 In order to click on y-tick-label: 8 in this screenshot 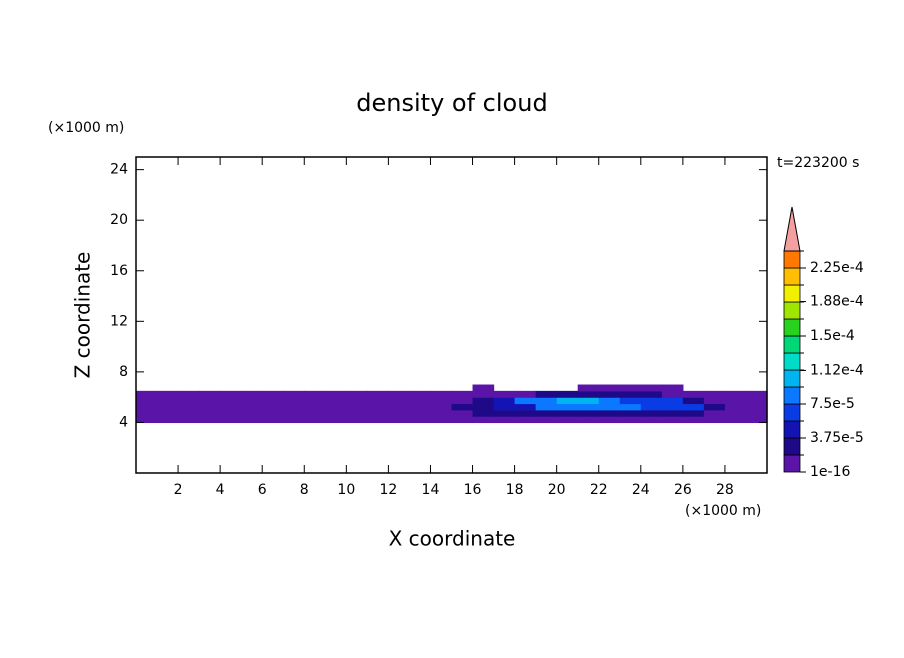, I will do `click(123, 372)`.